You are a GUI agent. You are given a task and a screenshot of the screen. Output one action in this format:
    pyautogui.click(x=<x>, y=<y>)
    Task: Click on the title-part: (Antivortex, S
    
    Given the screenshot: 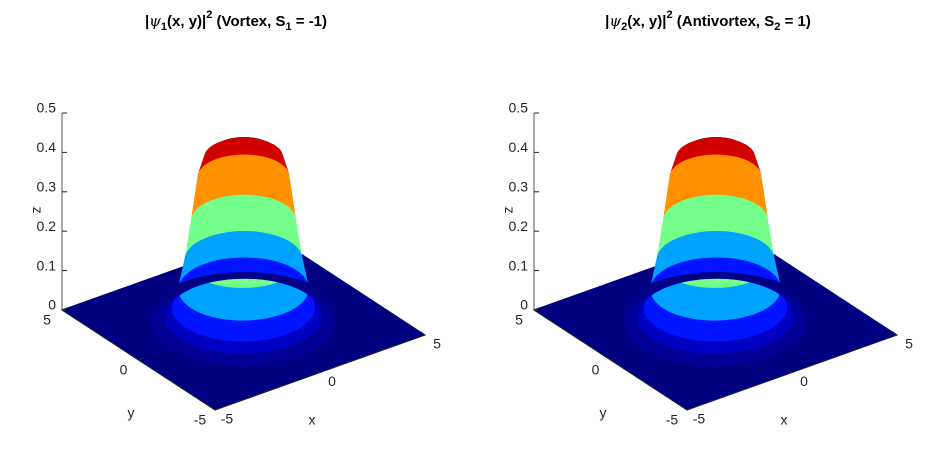 What is the action you would take?
    pyautogui.click(x=724, y=21)
    